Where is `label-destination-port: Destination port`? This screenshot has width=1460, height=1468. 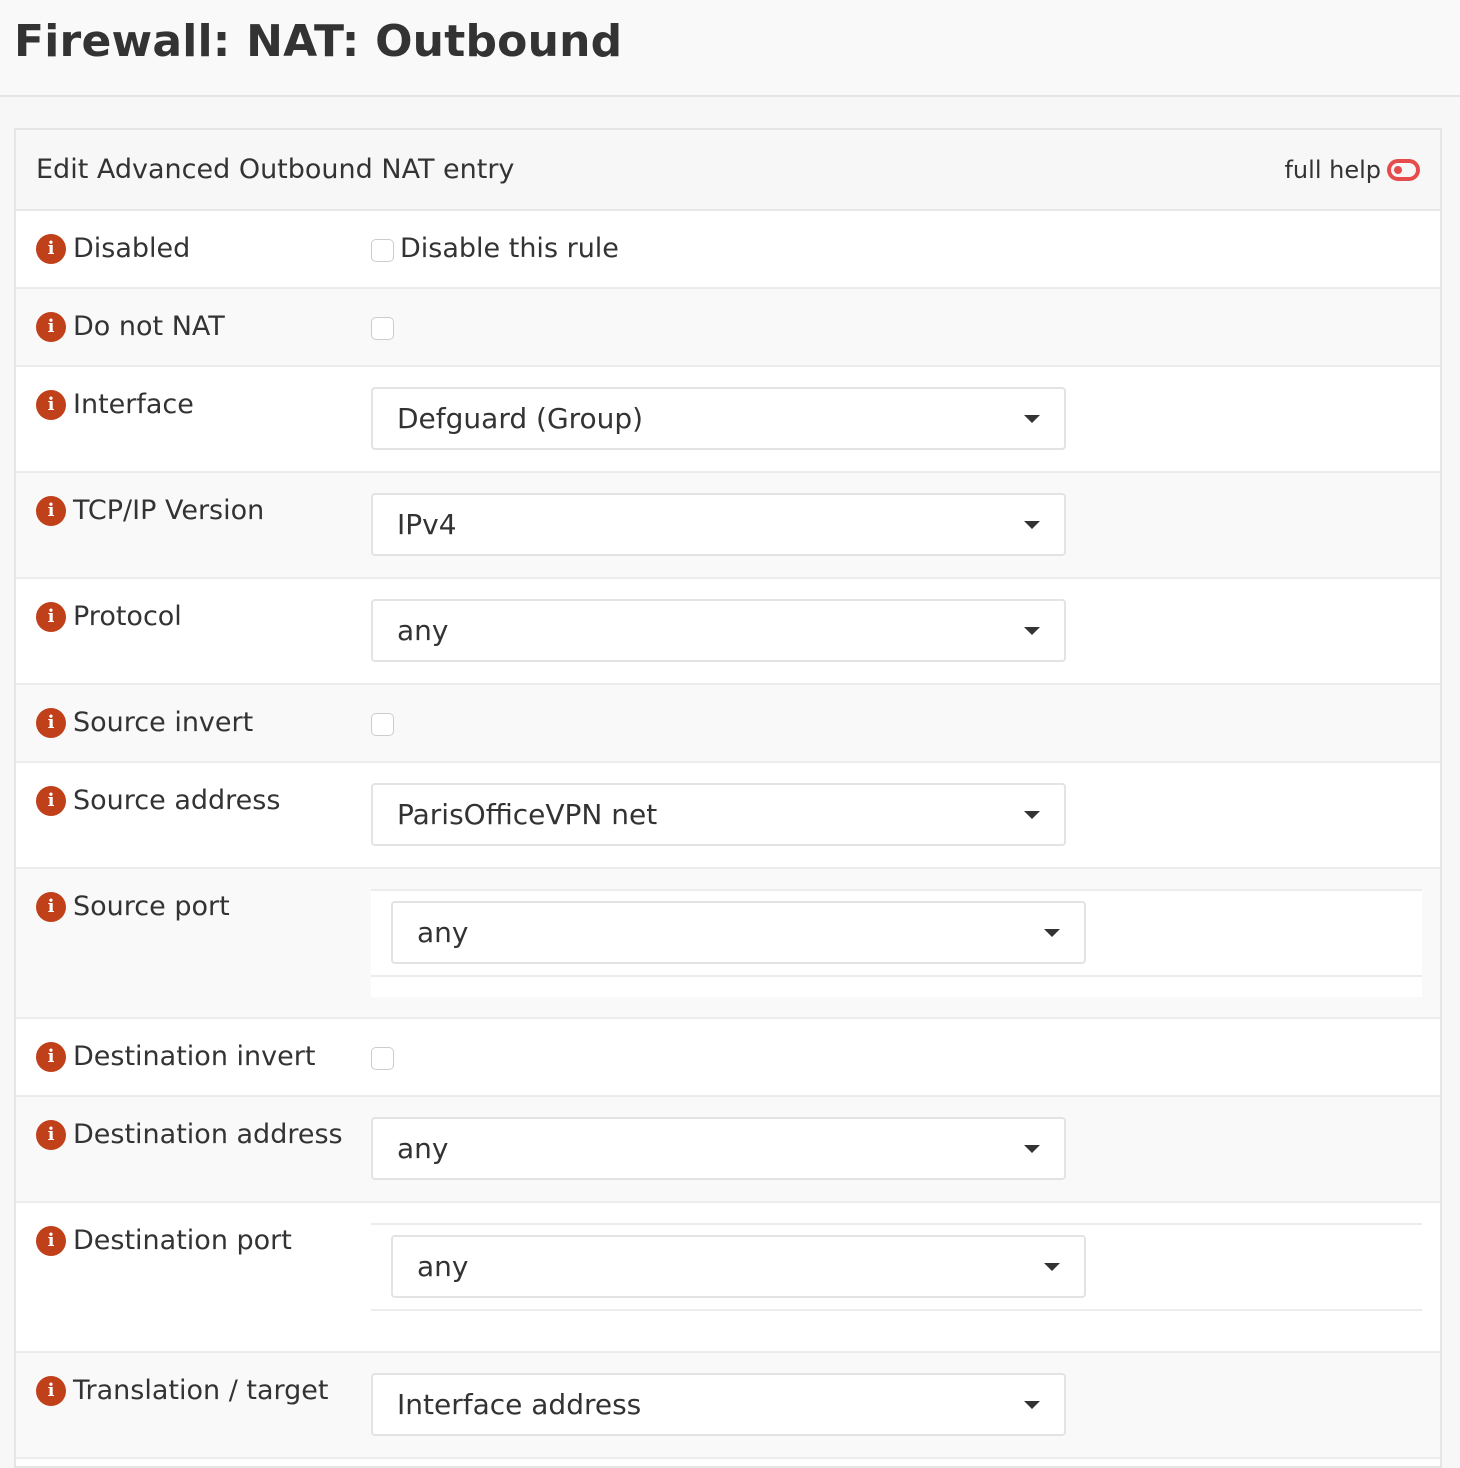
label-destination-port: Destination port is located at coordinates (182, 1240).